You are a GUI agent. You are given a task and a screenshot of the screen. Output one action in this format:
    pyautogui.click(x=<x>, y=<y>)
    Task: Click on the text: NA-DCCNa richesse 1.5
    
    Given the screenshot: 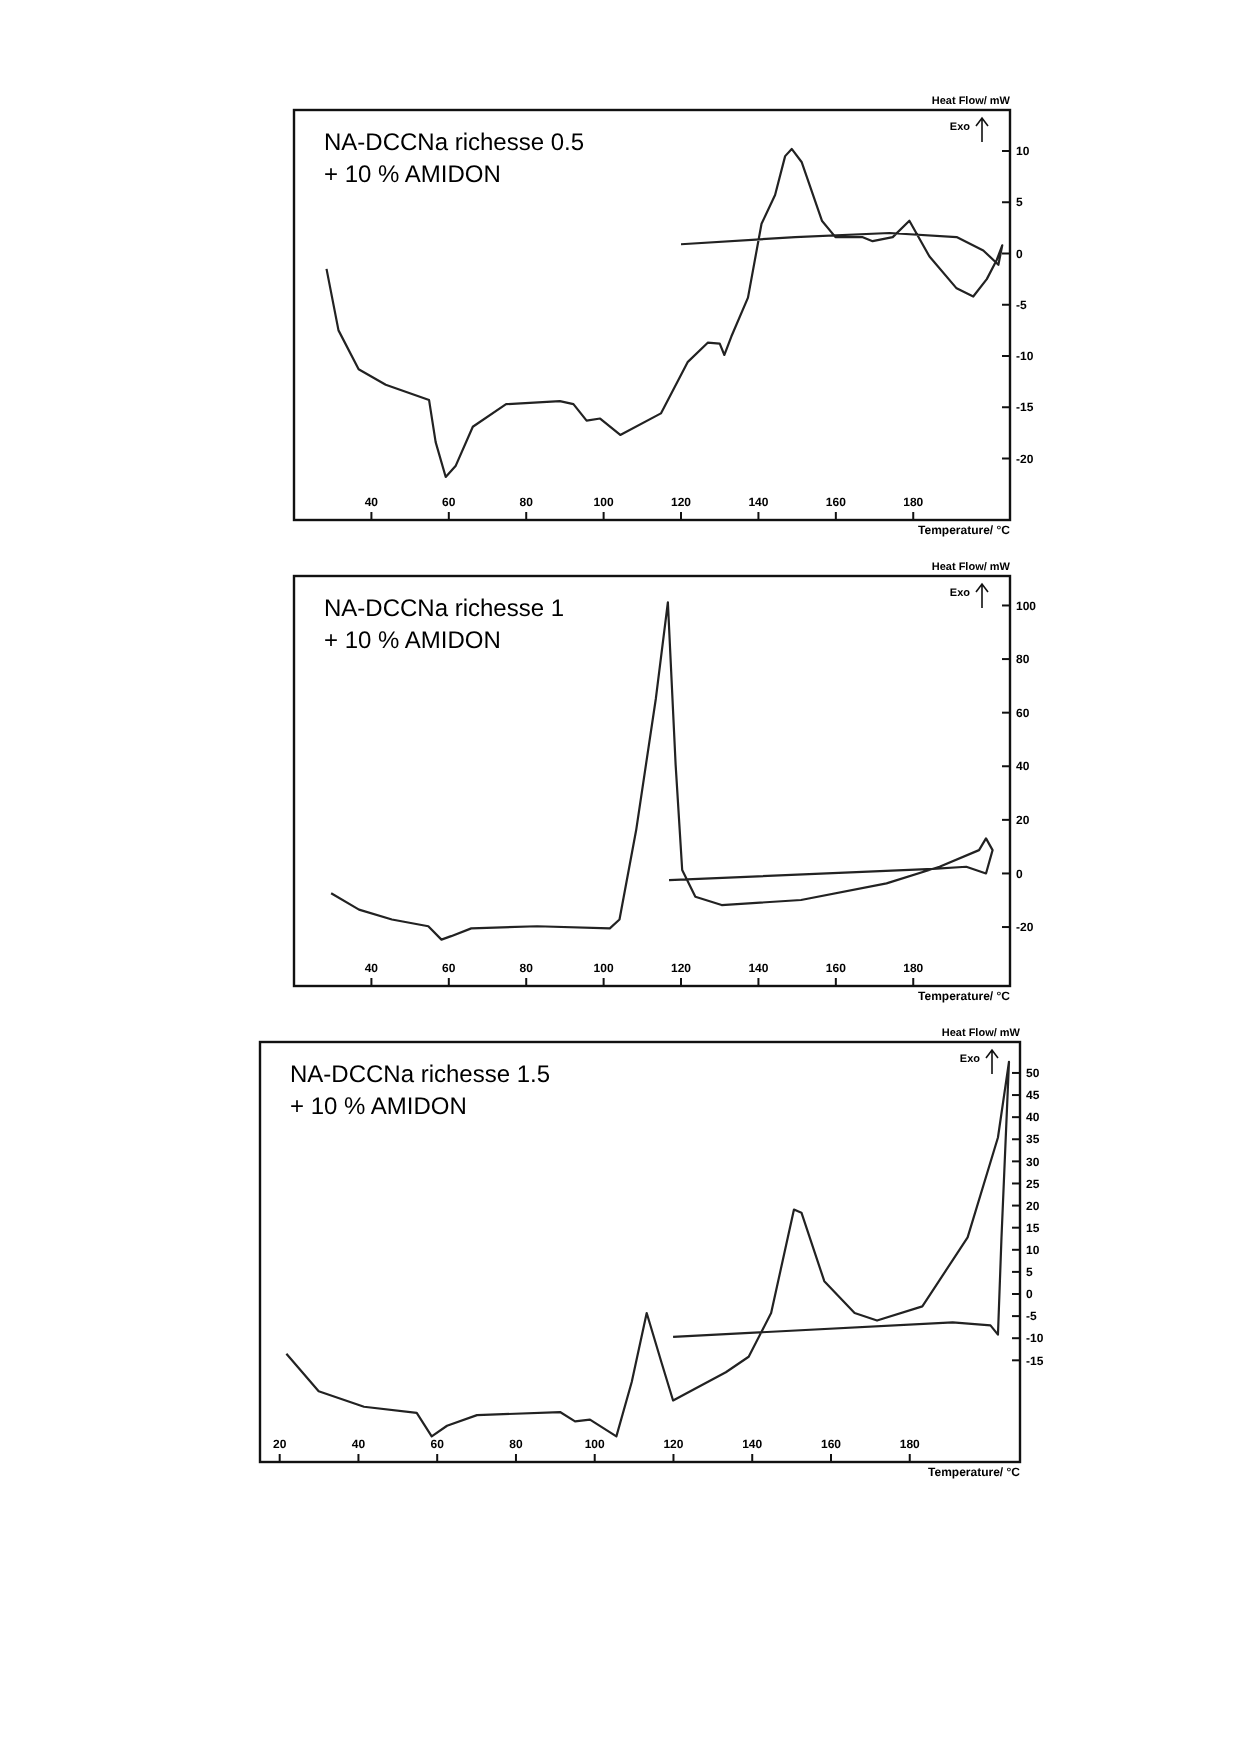 What is the action you would take?
    pyautogui.click(x=420, y=1074)
    